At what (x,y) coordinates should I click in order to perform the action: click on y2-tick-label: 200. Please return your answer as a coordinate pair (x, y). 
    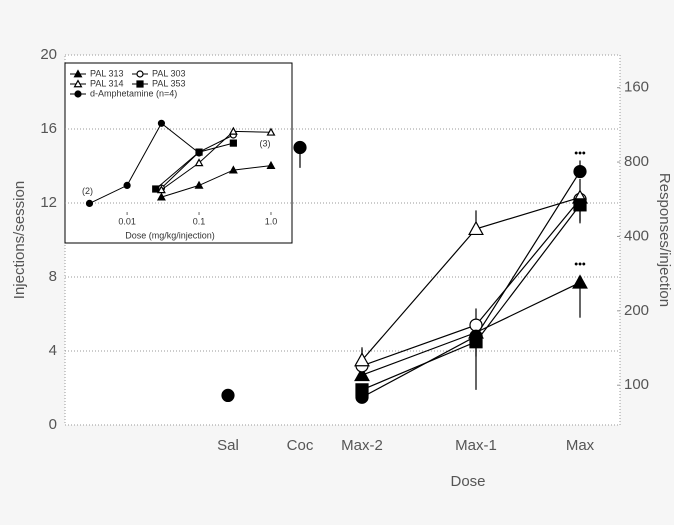
    Looking at the image, I should click on (636, 310).